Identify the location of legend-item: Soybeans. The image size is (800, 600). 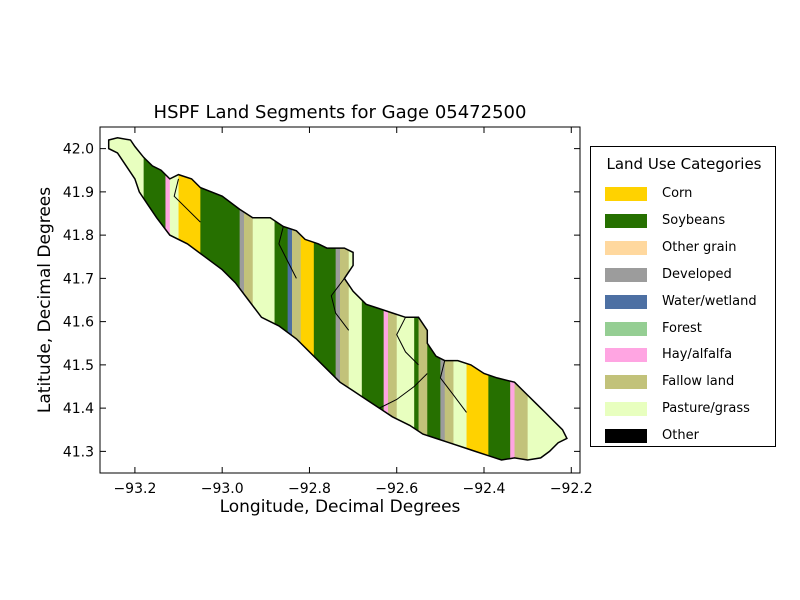
(690, 221).